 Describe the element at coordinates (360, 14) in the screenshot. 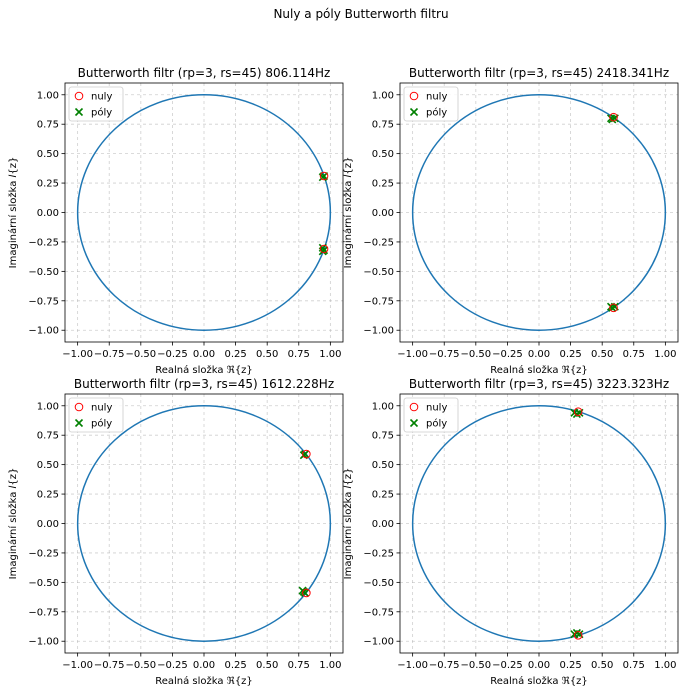

I see `figure-suptitle: Nuly a póly Butterworth filtru` at that location.